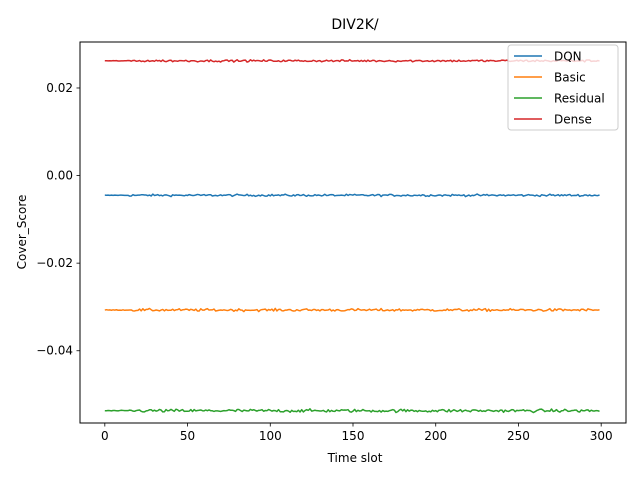 Image resolution: width=640 pixels, height=480 pixels. Describe the element at coordinates (518, 436) in the screenshot. I see `x-tick-label: 250` at that location.